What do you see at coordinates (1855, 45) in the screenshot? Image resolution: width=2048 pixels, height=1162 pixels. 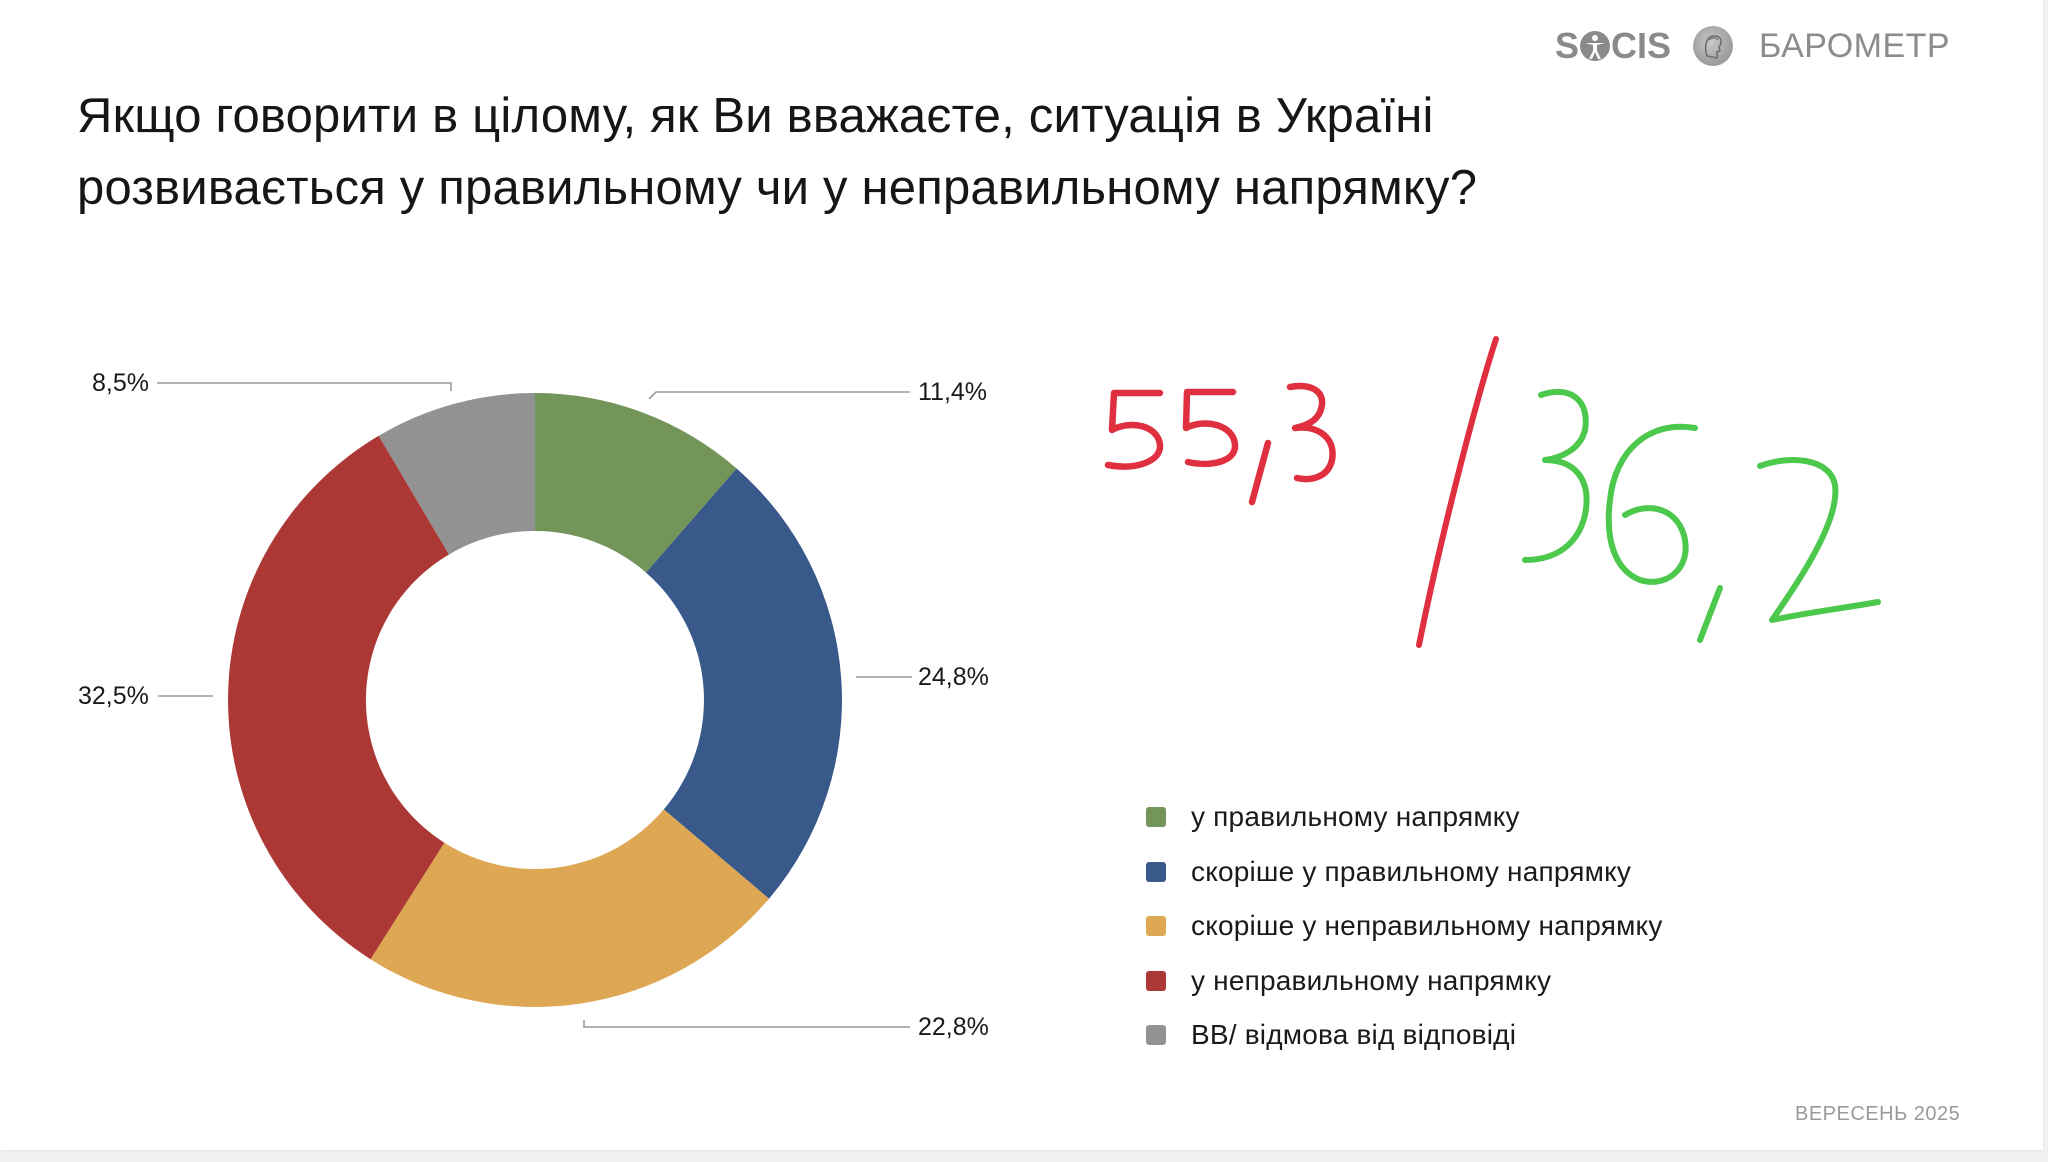 I see `product-name: БАРОМЕТР` at bounding box center [1855, 45].